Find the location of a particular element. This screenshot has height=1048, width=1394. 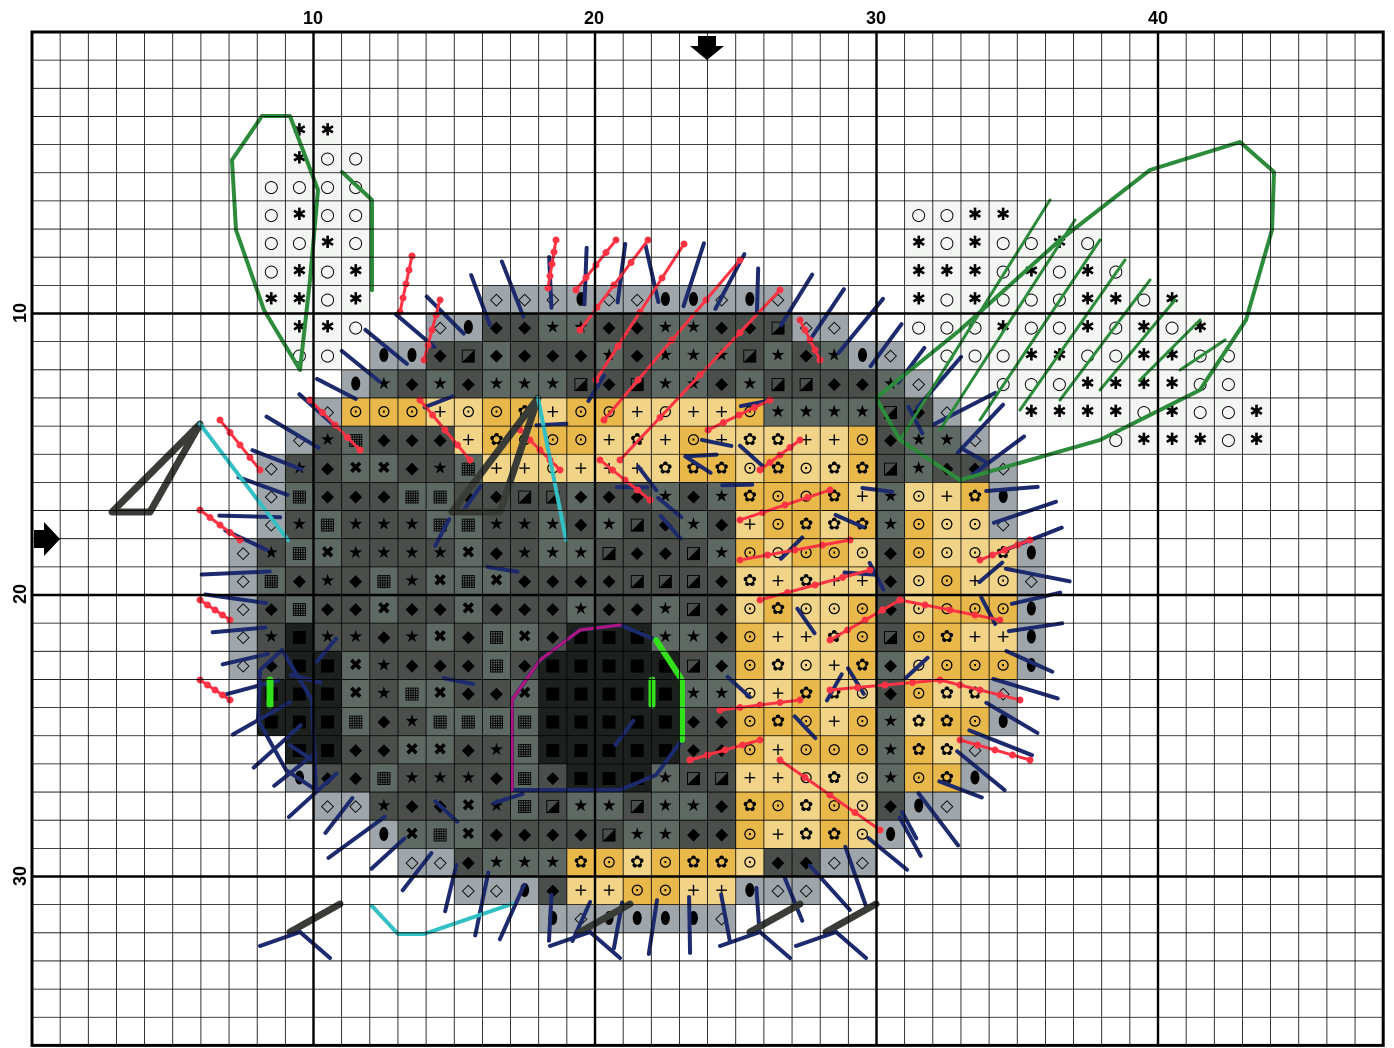

foot is located at coordinates (851, 918).